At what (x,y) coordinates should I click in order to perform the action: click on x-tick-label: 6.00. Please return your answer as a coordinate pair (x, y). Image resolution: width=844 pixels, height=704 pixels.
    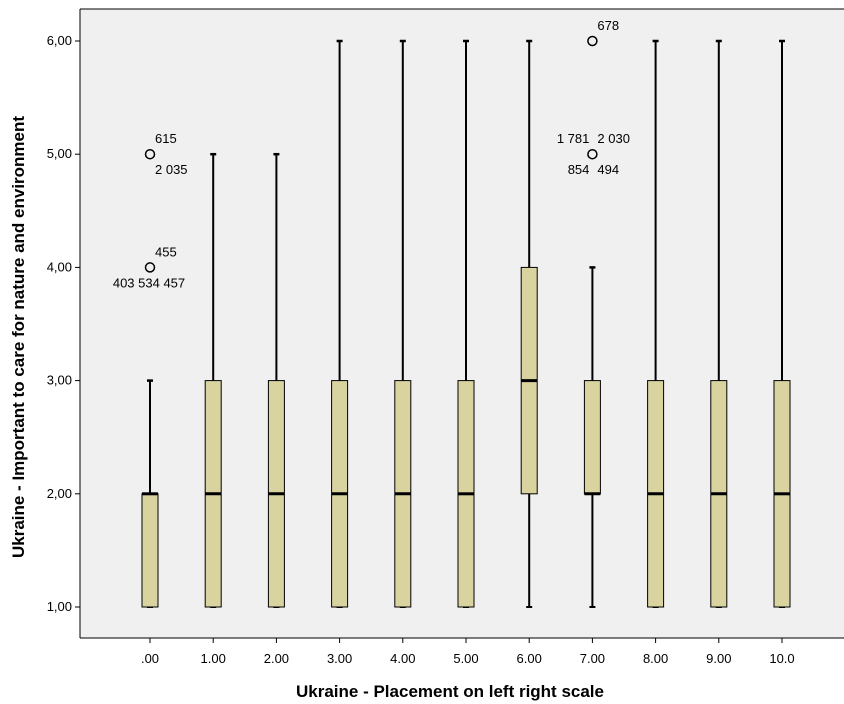
    Looking at the image, I should click on (529, 658).